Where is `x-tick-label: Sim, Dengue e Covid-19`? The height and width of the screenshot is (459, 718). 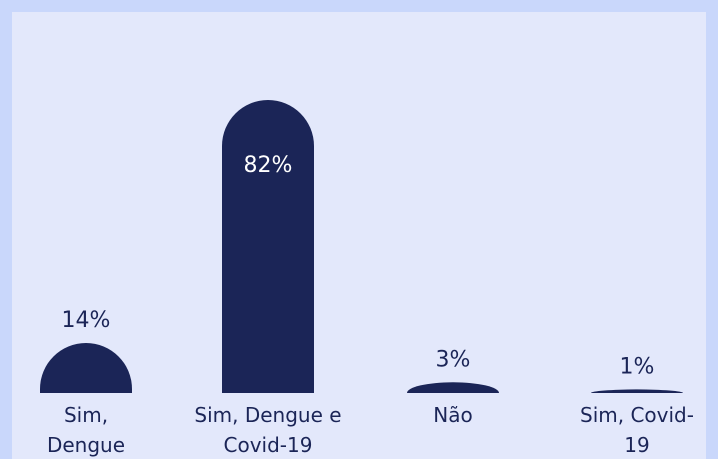
x-tick-label: Sim, Dengue e Covid-19 is located at coordinates (268, 430).